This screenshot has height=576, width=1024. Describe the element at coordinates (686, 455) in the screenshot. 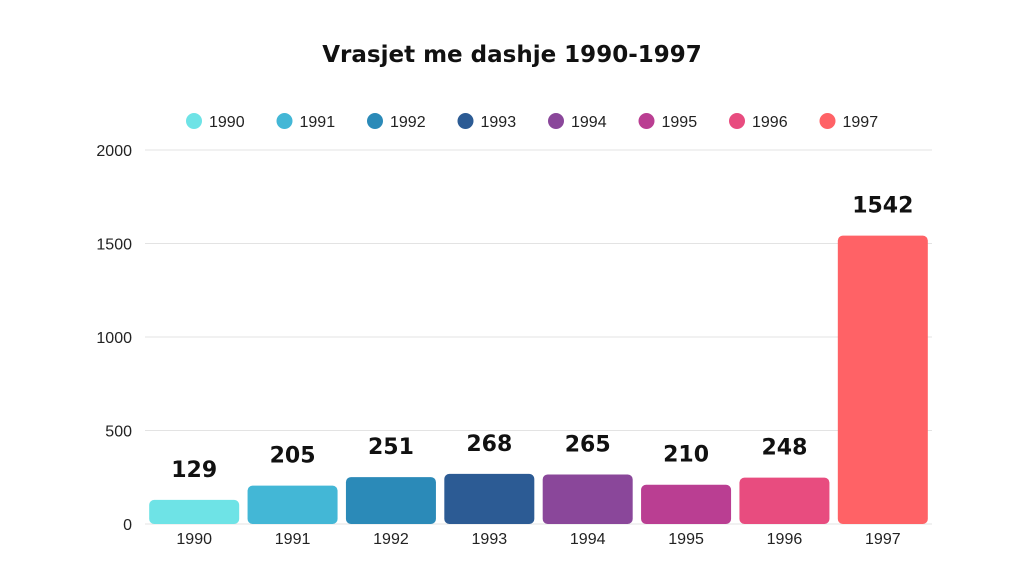

I see `data-label: 210` at that location.